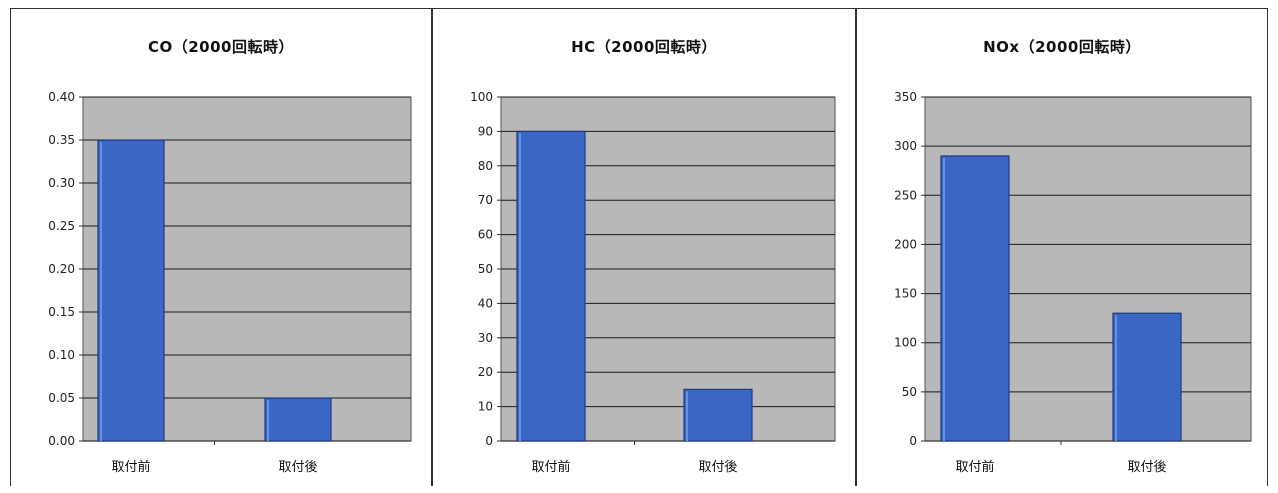 This screenshot has height=493, width=1278. Describe the element at coordinates (61, 269) in the screenshot. I see `y-tick-label: 0.20` at that location.